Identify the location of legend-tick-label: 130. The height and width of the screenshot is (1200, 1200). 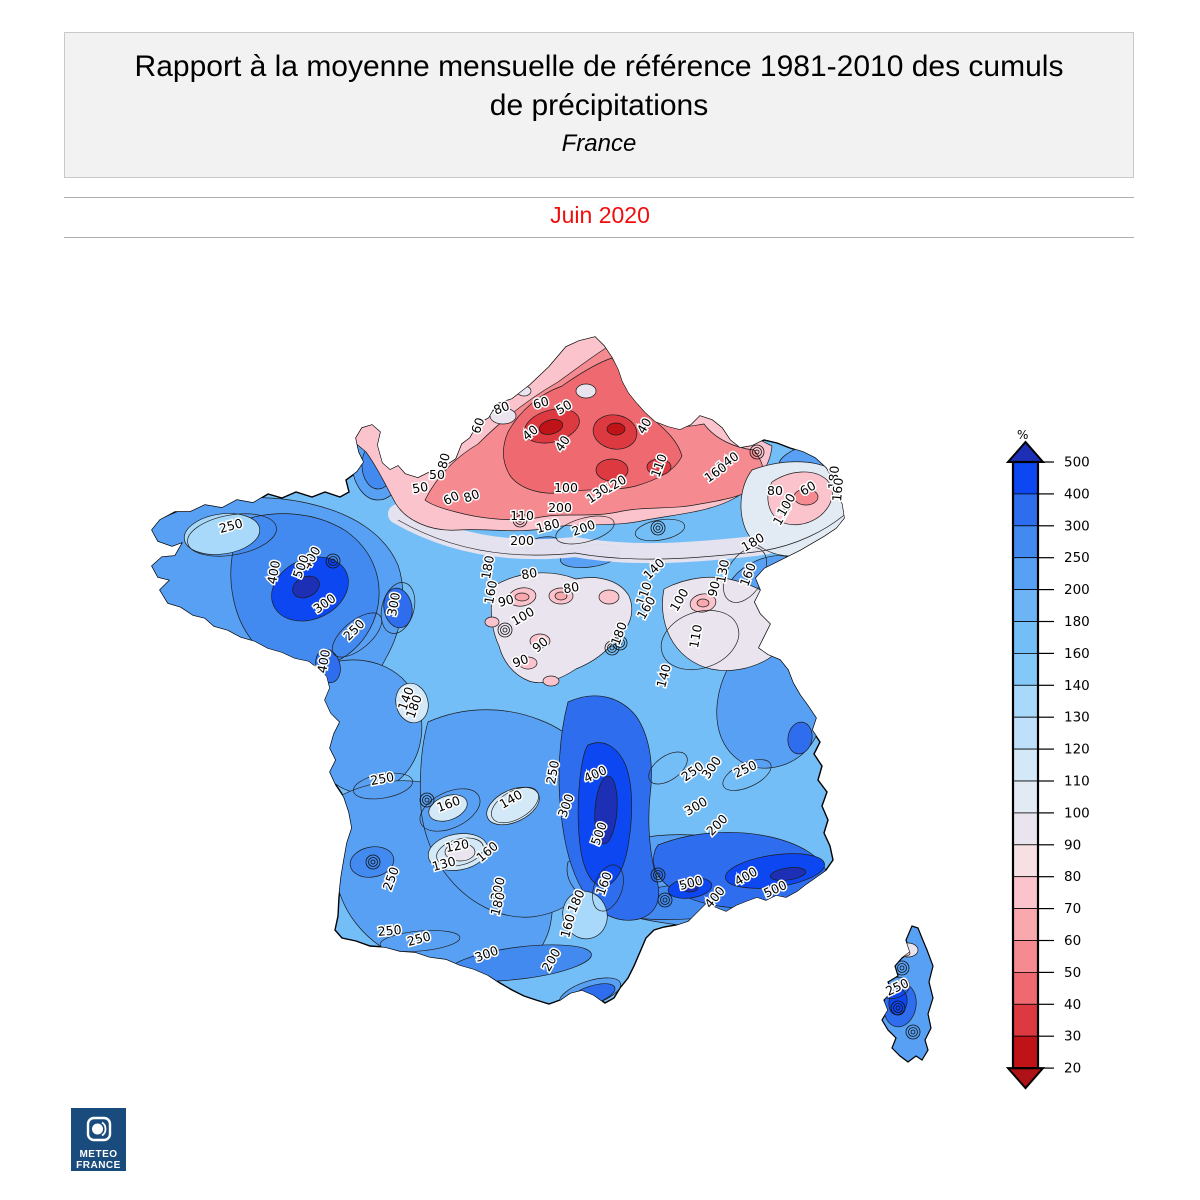
(1077, 718).